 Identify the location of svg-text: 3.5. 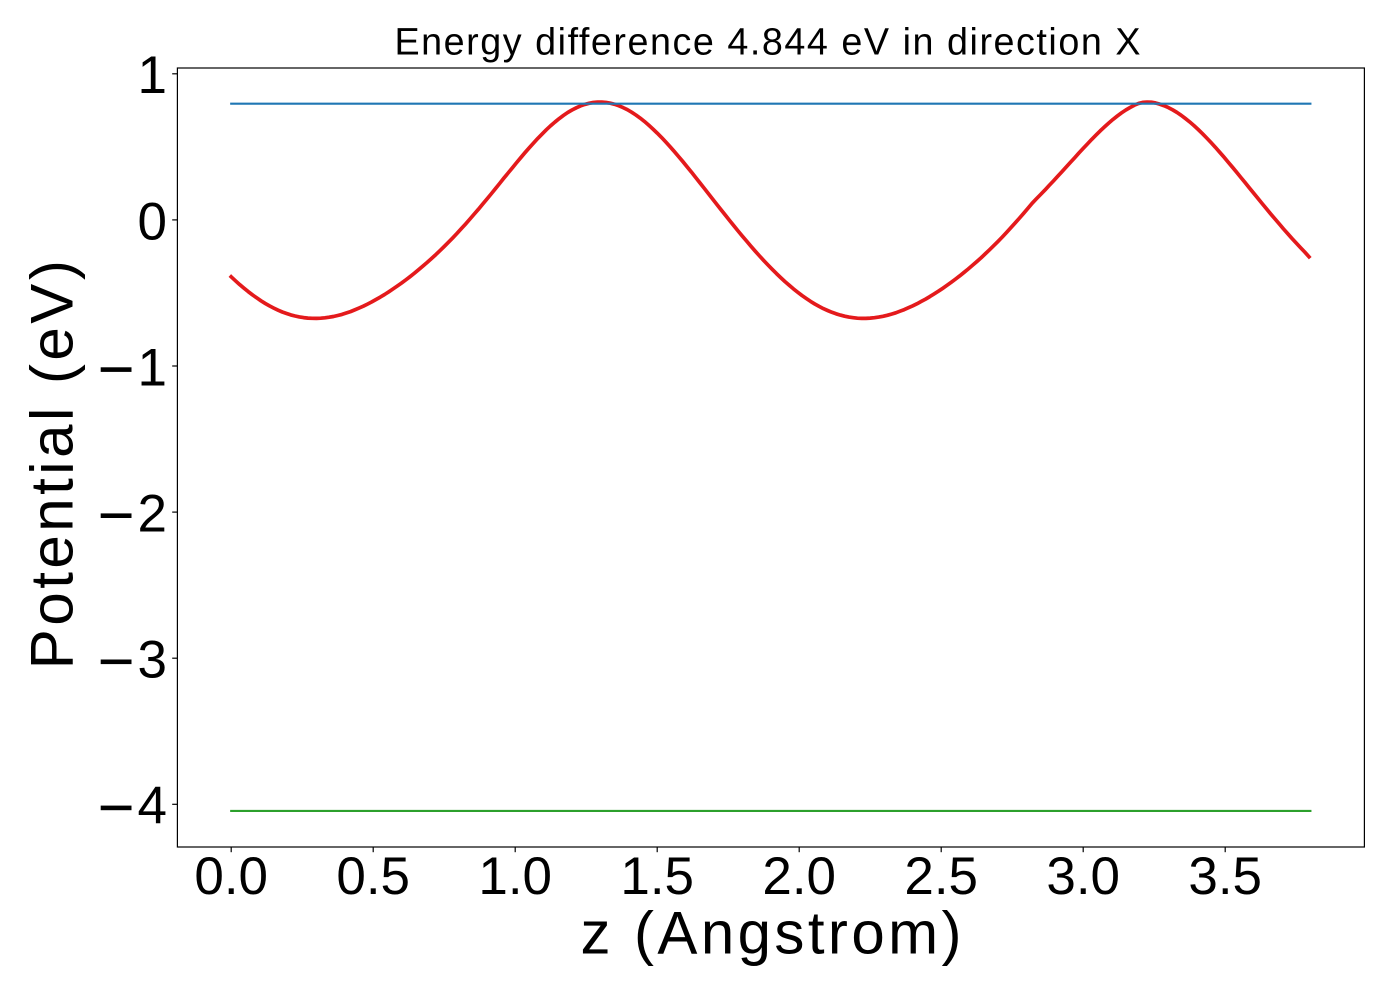
(1225, 876).